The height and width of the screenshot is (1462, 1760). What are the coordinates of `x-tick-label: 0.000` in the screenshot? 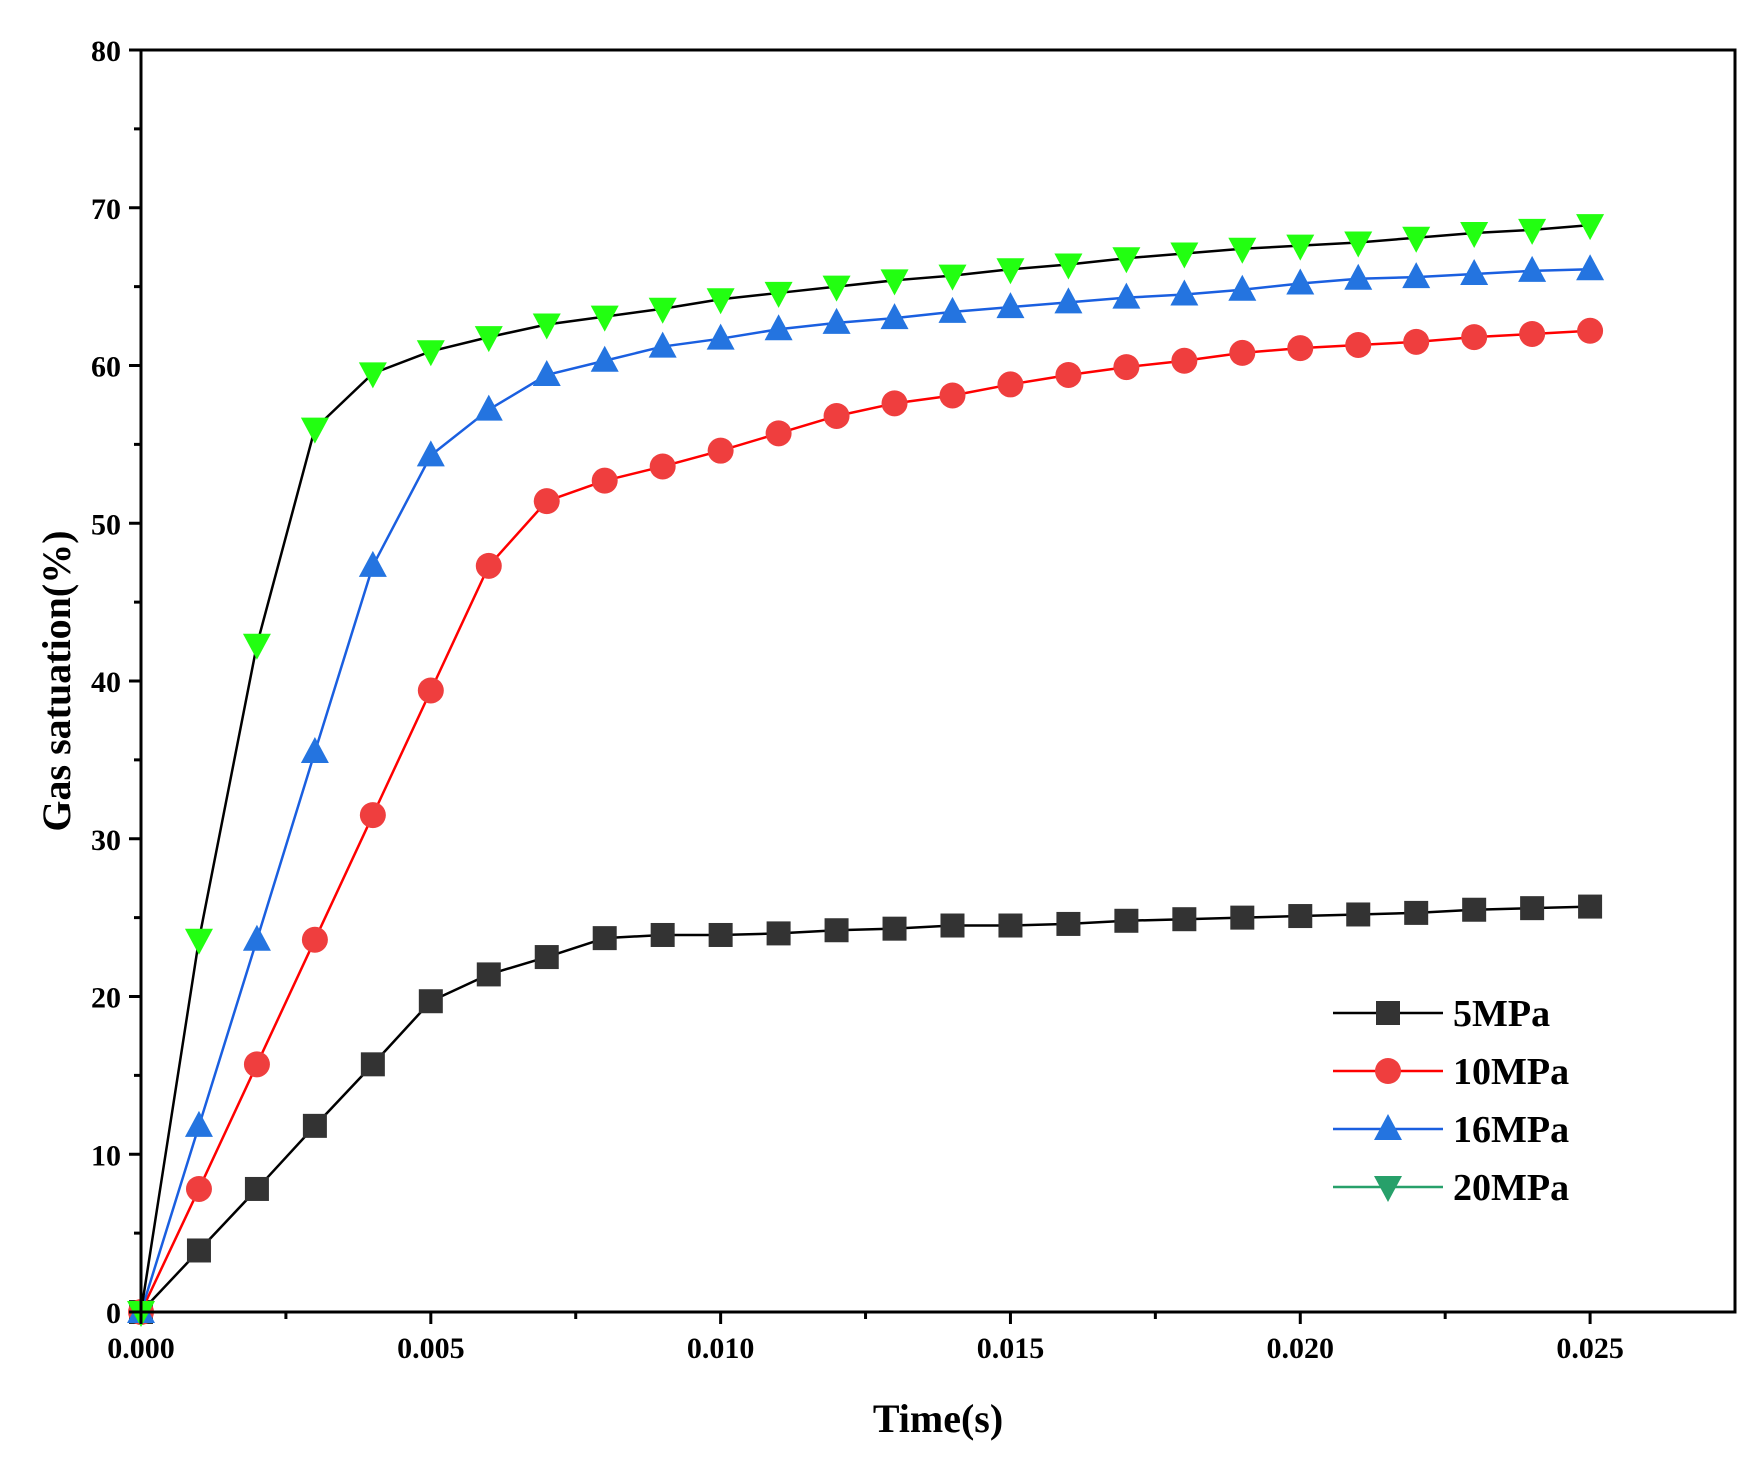 It's located at (141, 1348).